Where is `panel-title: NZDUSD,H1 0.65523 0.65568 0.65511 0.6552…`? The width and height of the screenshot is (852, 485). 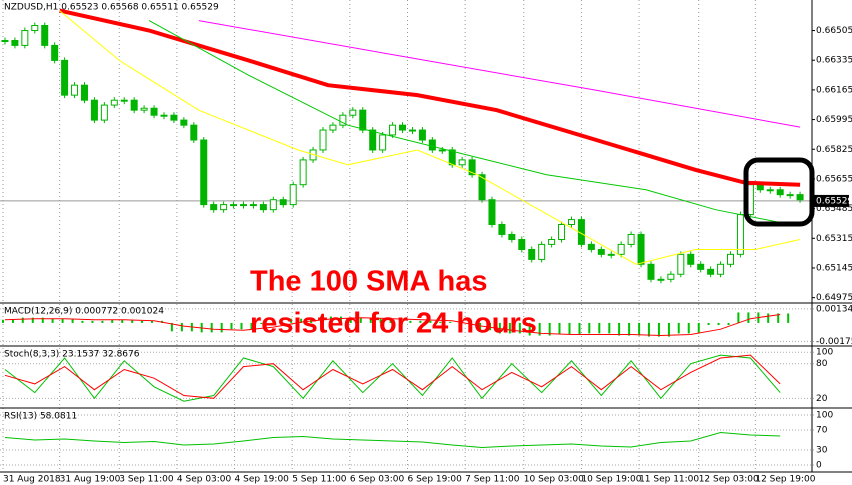
panel-title: NZDUSD,H1 0.65523 0.65568 0.65511 0.6552… is located at coordinates (111, 8).